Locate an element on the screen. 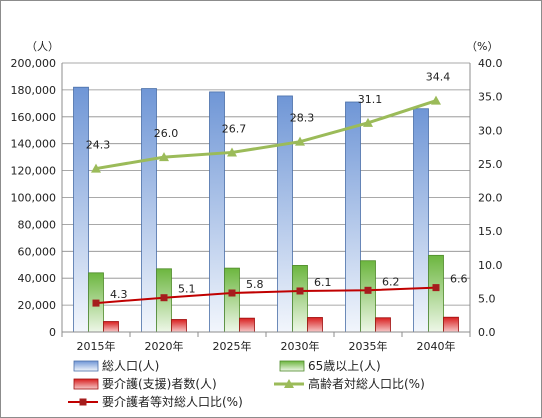  left-tick-label: 40,000 is located at coordinates (37, 278).